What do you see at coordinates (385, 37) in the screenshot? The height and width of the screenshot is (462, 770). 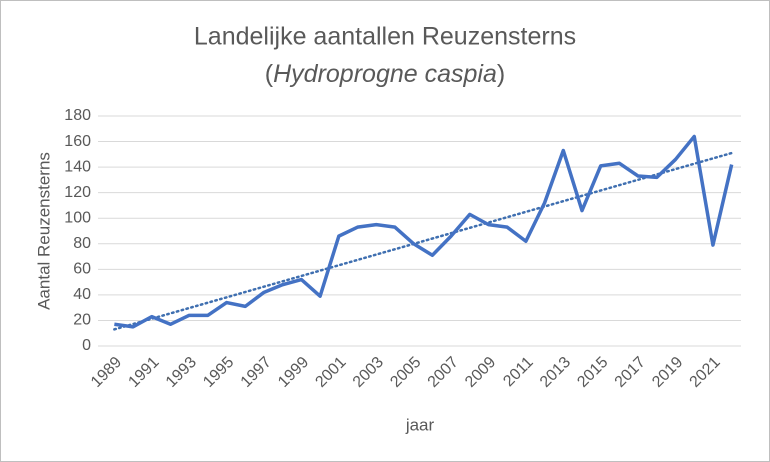 I see `chart-title: Landelijke aantallen Reuzensterns` at bounding box center [385, 37].